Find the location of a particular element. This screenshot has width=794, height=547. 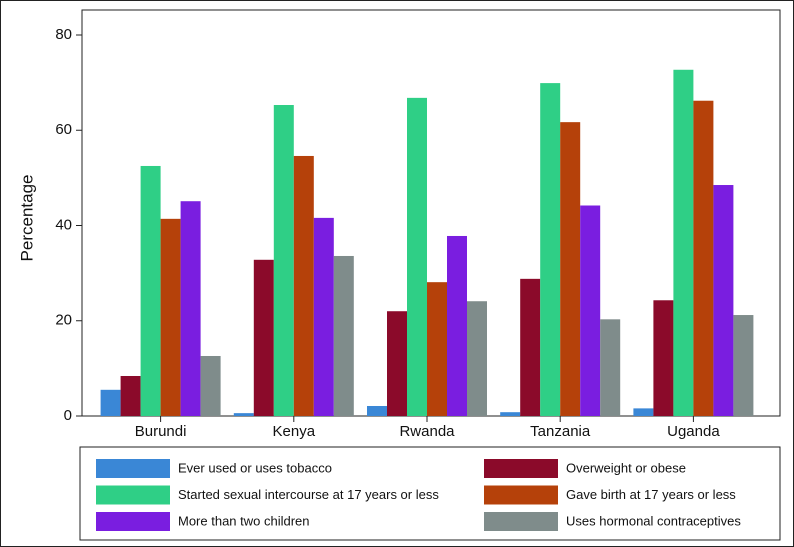

legend-label: Overweight or obese is located at coordinates (626, 467).